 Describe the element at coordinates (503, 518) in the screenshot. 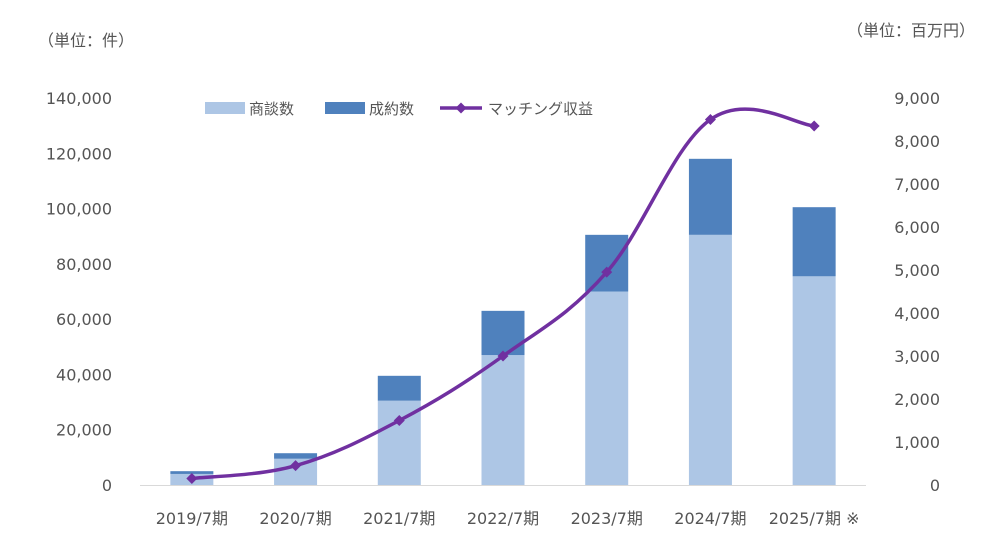

I see `x-tick-label: 2022/7期` at that location.